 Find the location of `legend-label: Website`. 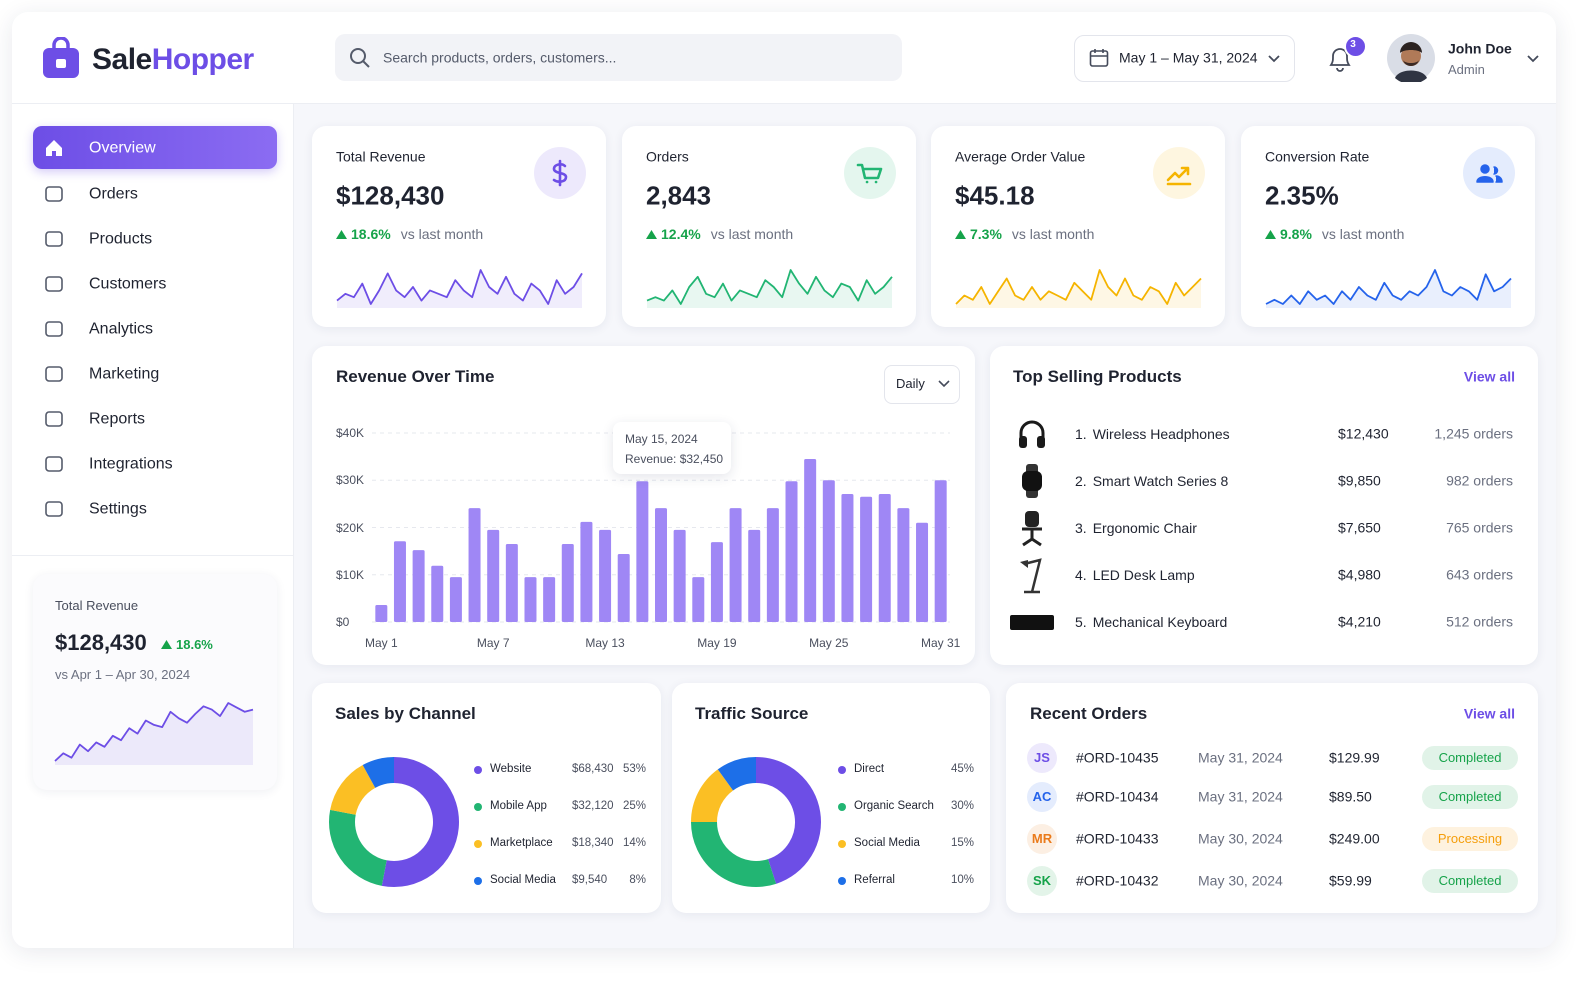

legend-label: Website is located at coordinates (511, 769).